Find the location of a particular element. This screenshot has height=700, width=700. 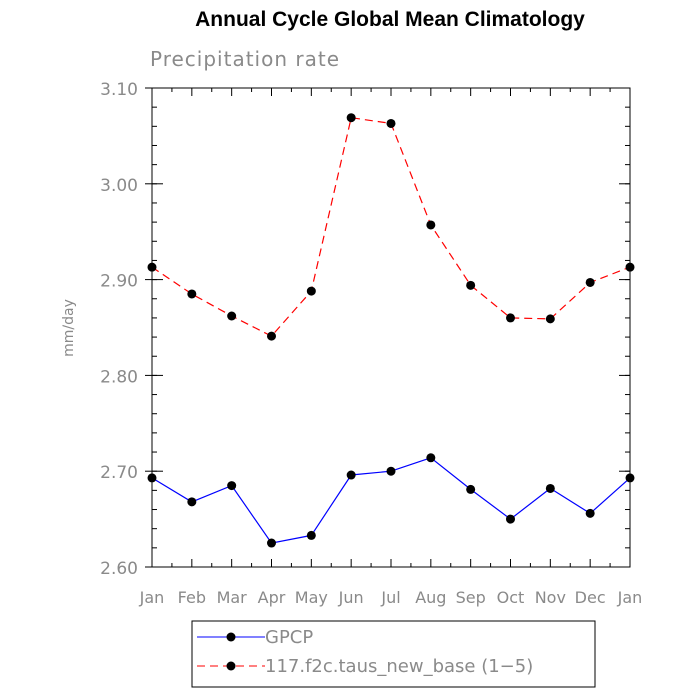

x-tick-label: Sep is located at coordinates (471, 597).